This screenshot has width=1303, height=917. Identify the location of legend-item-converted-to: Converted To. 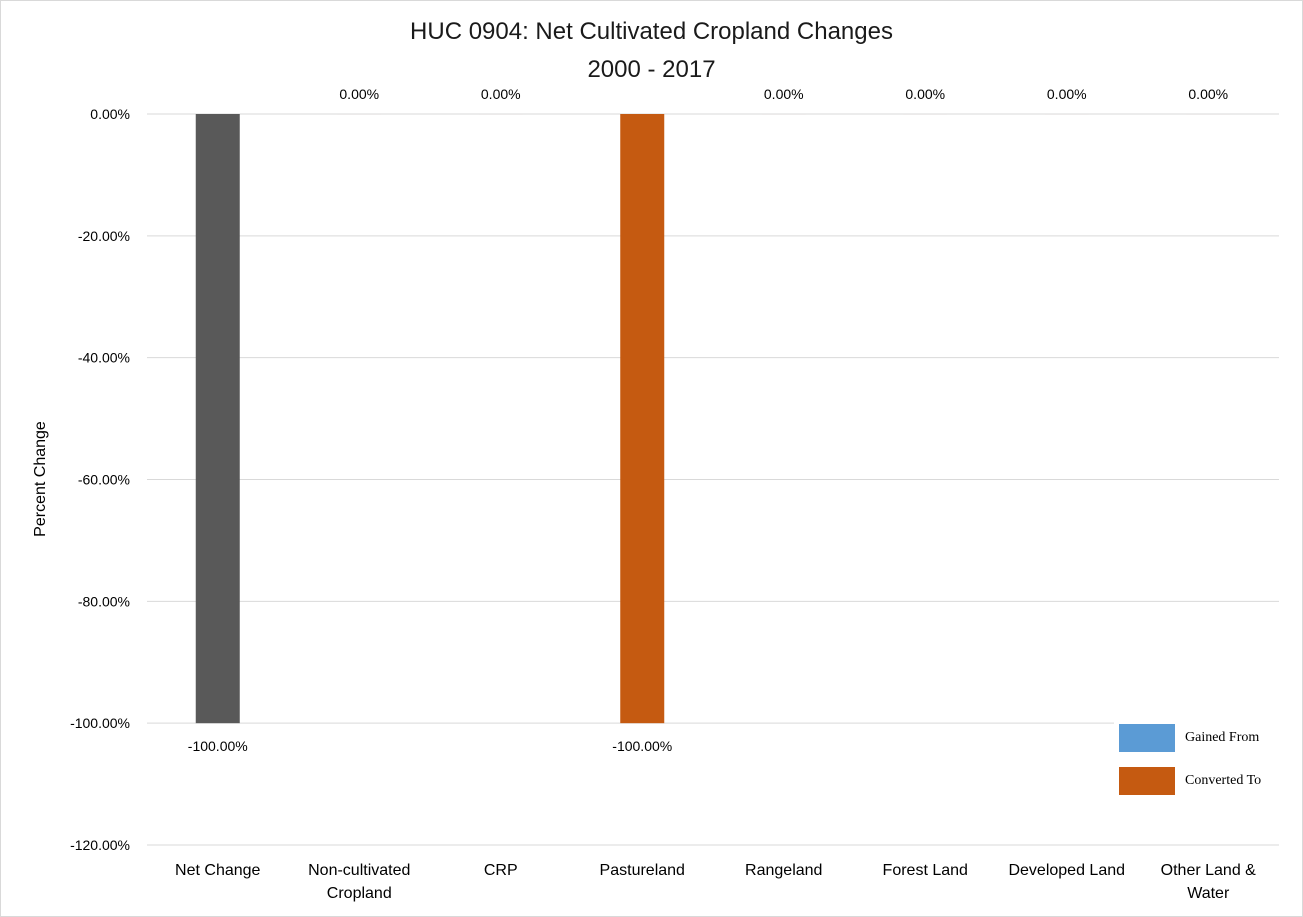
(1190, 781).